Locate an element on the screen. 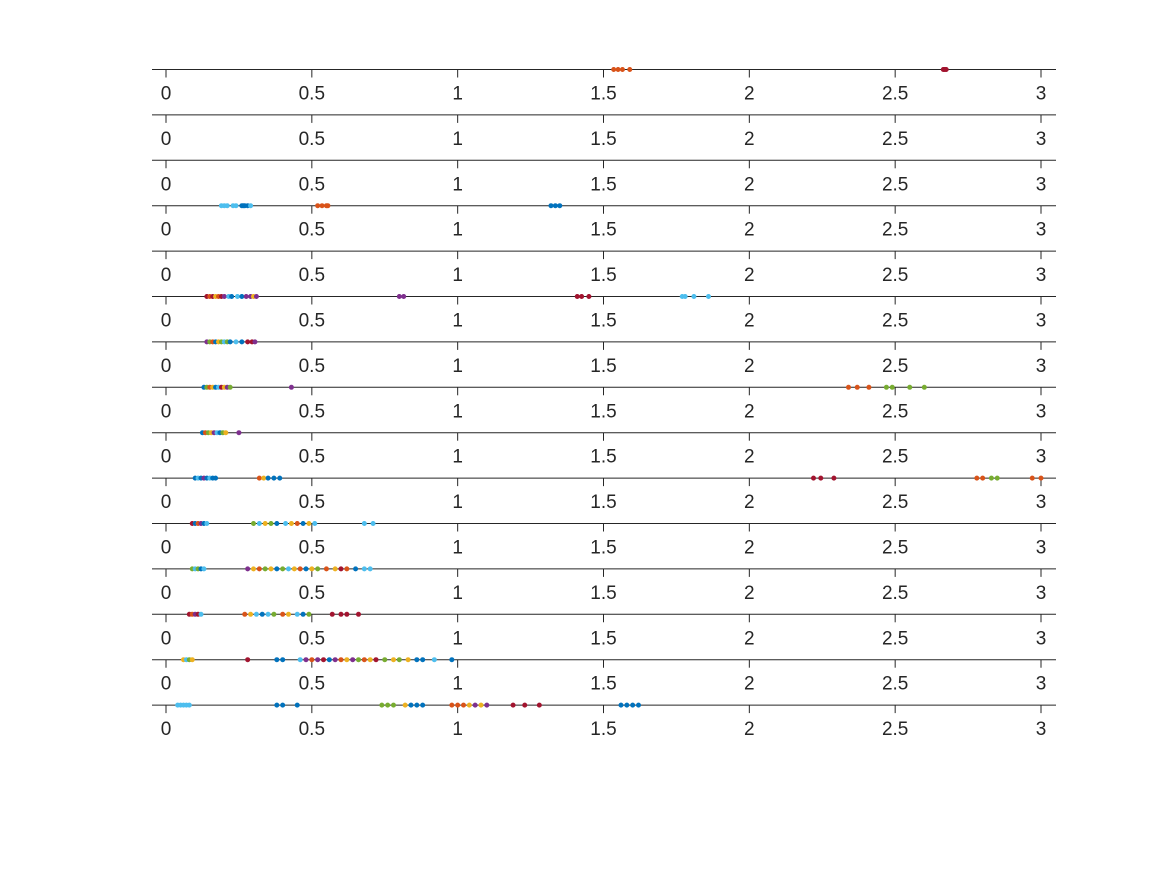 This screenshot has width=1167, height=875. strip-axis-10: 0 0.5 1 1.5 2 2.5 3 is located at coordinates (604, 495).